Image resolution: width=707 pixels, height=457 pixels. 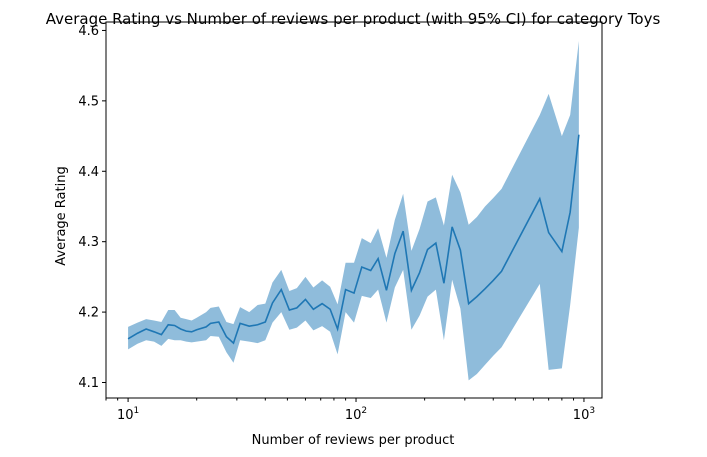 I want to click on y-tick-label: 4.2, so click(x=88, y=313).